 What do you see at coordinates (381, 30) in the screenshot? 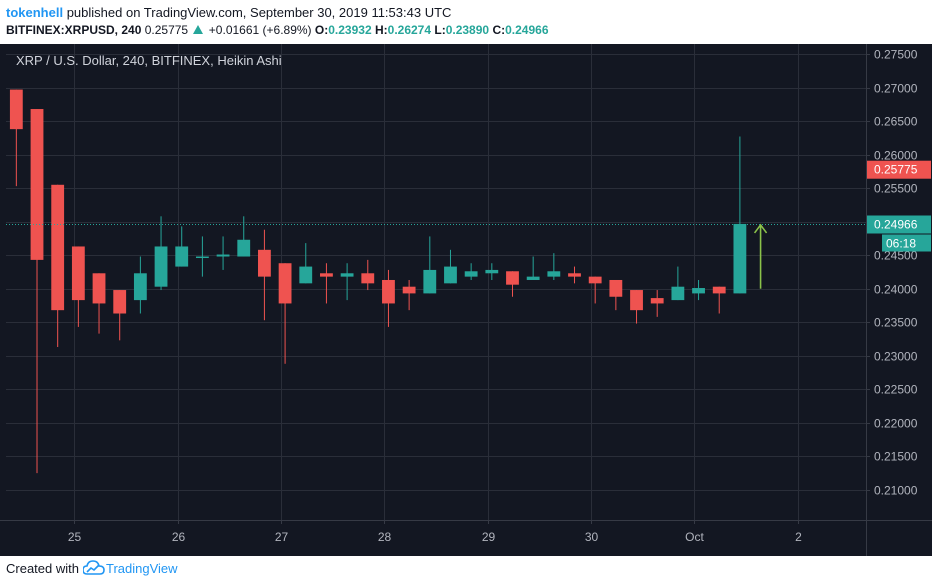
I see `high-label: H:` at bounding box center [381, 30].